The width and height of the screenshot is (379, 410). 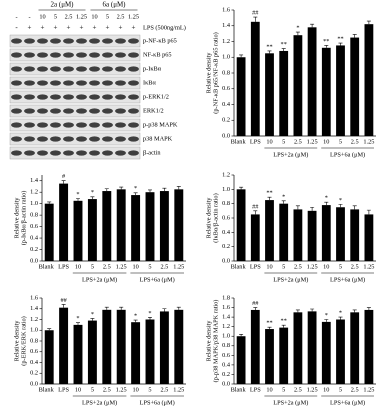 I want to click on lps-label: LPS (500ng/mL), so click(x=164, y=27).